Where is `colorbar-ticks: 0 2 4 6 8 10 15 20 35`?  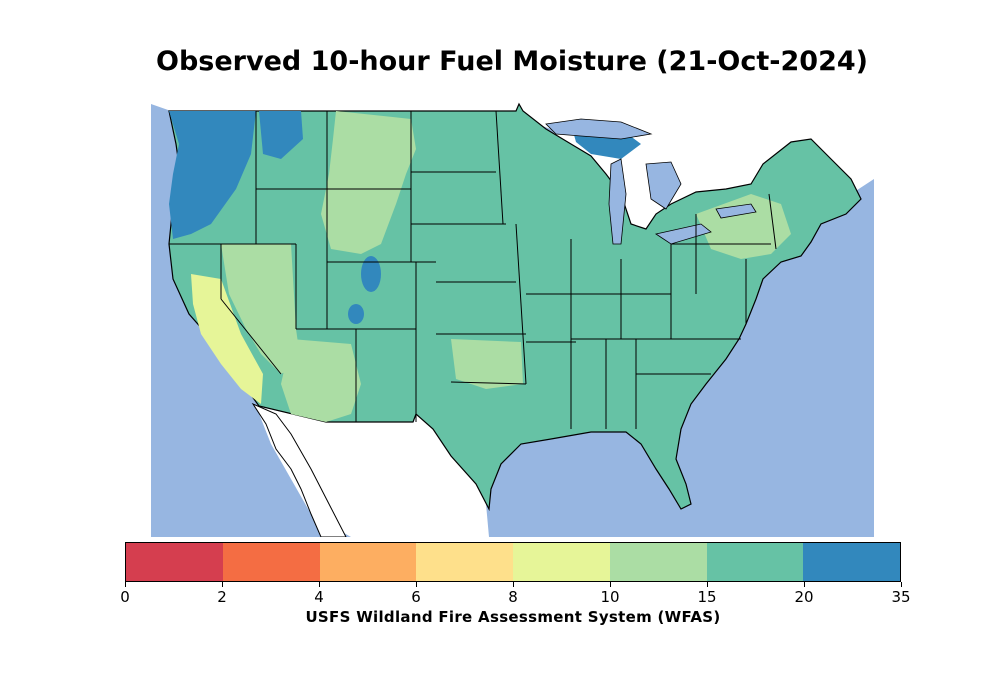 colorbar-ticks: 0 2 4 6 8 10 15 20 35 is located at coordinates (515, 595).